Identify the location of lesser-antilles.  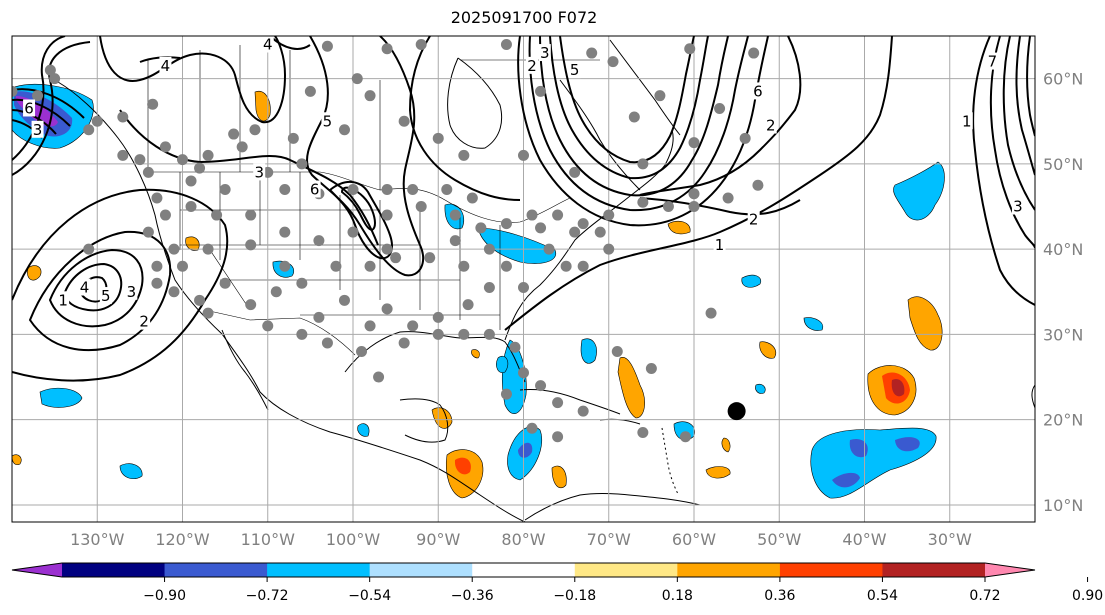
(670, 461).